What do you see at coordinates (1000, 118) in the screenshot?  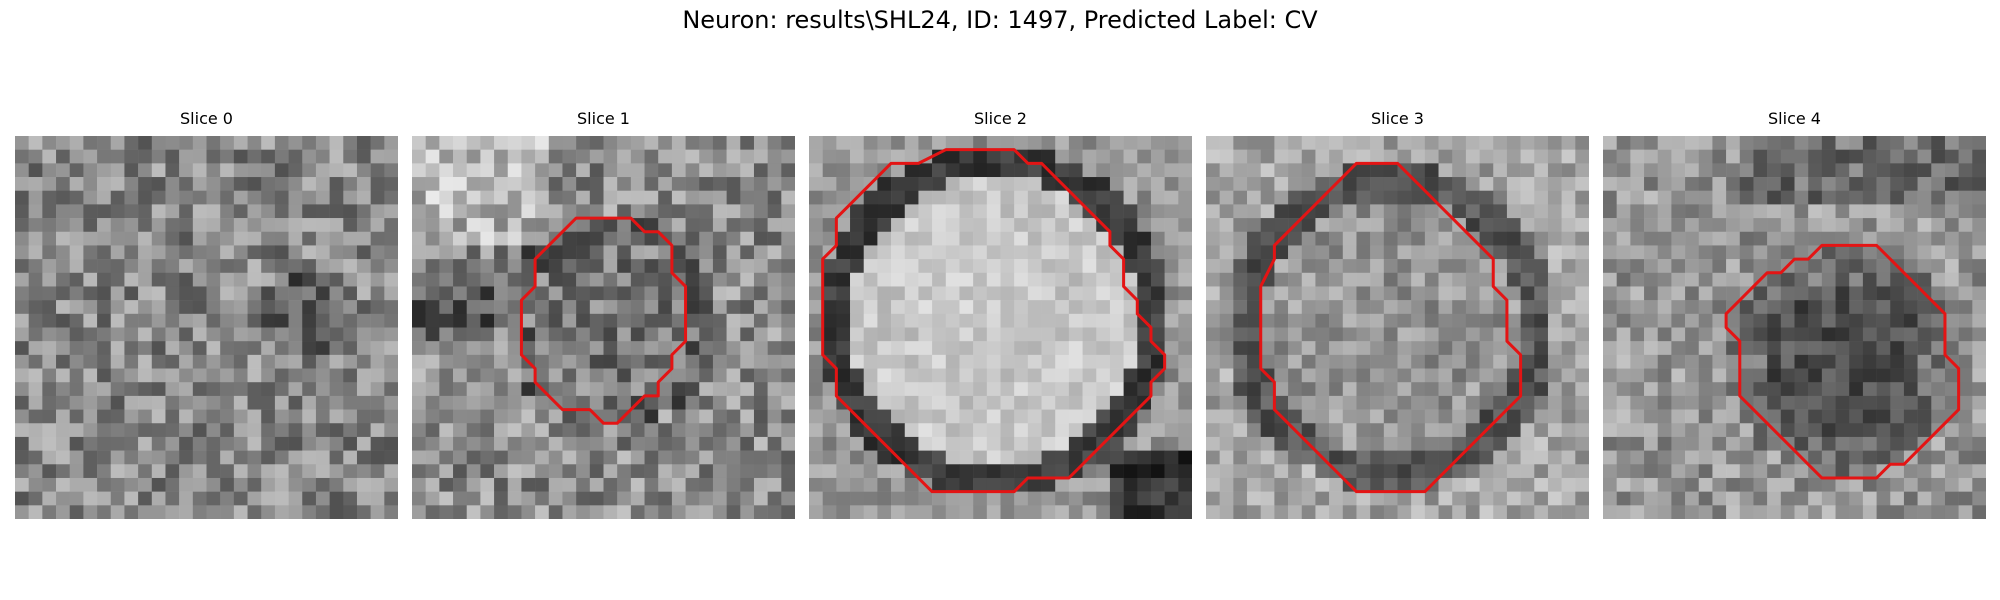 I see `slice-title: Slice 2` at bounding box center [1000, 118].